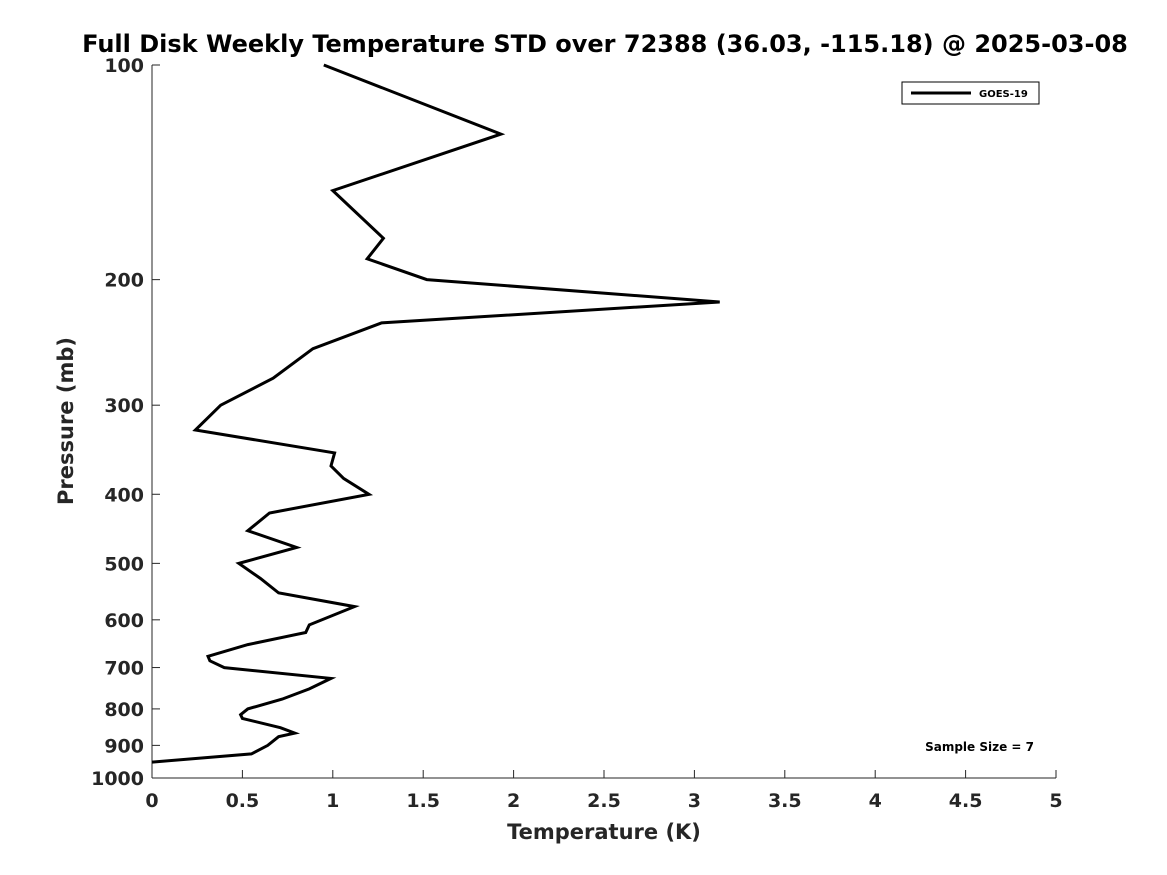 The height and width of the screenshot is (875, 1167). Describe the element at coordinates (970, 93) in the screenshot. I see `legend: GOES-19` at that location.